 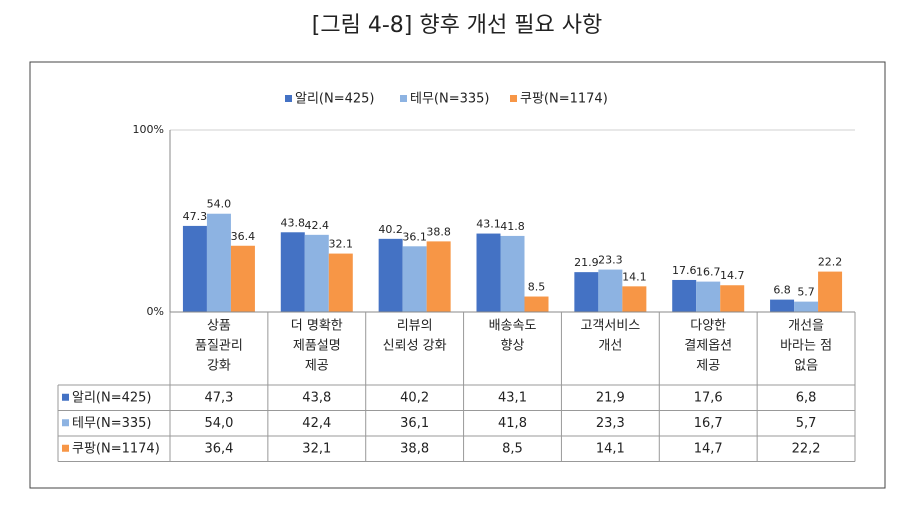 What do you see at coordinates (457, 25) in the screenshot?
I see `chart-title: [그림 4-8] 향후 개선 필요 사항` at bounding box center [457, 25].